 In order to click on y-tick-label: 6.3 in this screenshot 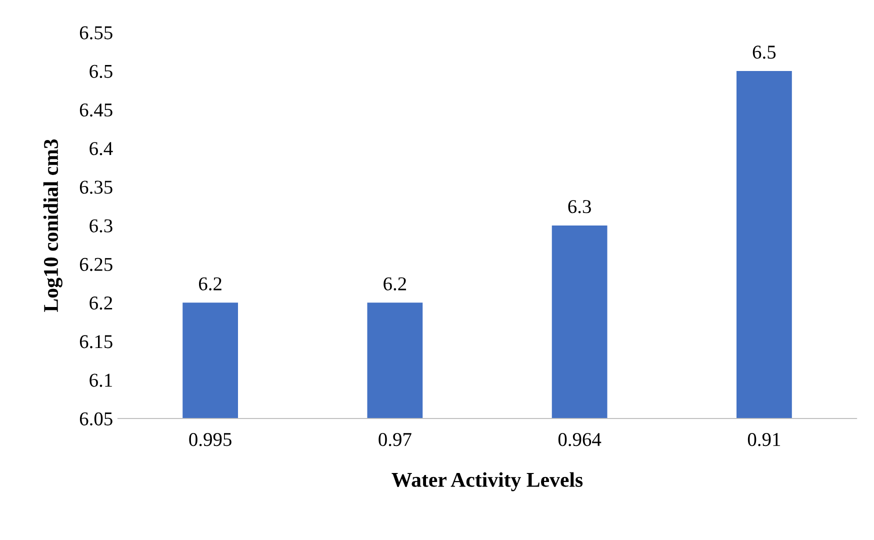, I will do `click(101, 225)`.